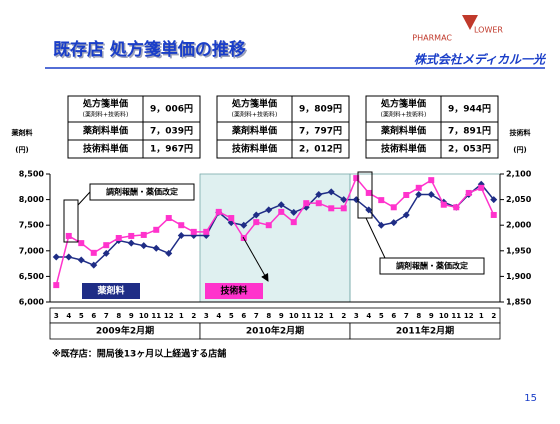 The image size is (560, 424). What do you see at coordinates (22, 132) in the screenshot?
I see `y-axis-label: 薬剤料` at bounding box center [22, 132].